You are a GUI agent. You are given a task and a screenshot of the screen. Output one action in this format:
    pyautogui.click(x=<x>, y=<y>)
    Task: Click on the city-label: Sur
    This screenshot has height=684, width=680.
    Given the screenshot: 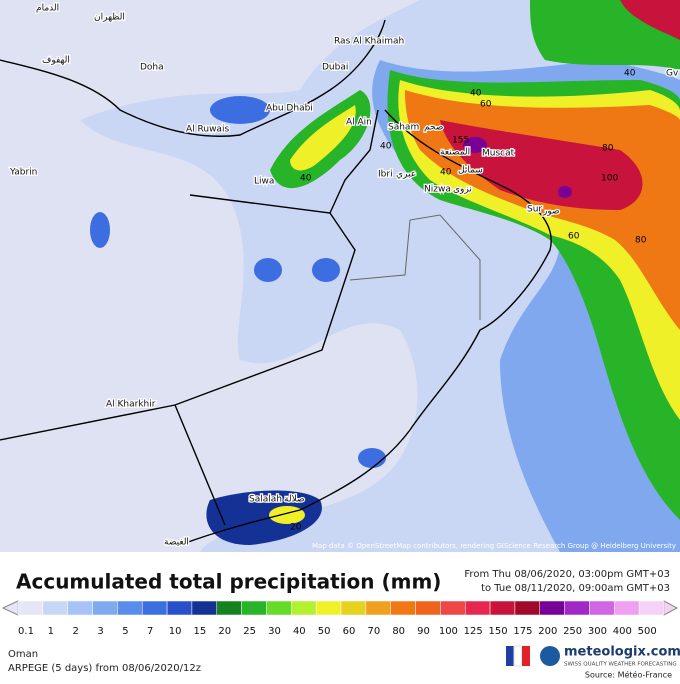 What is the action you would take?
    pyautogui.click(x=534, y=210)
    